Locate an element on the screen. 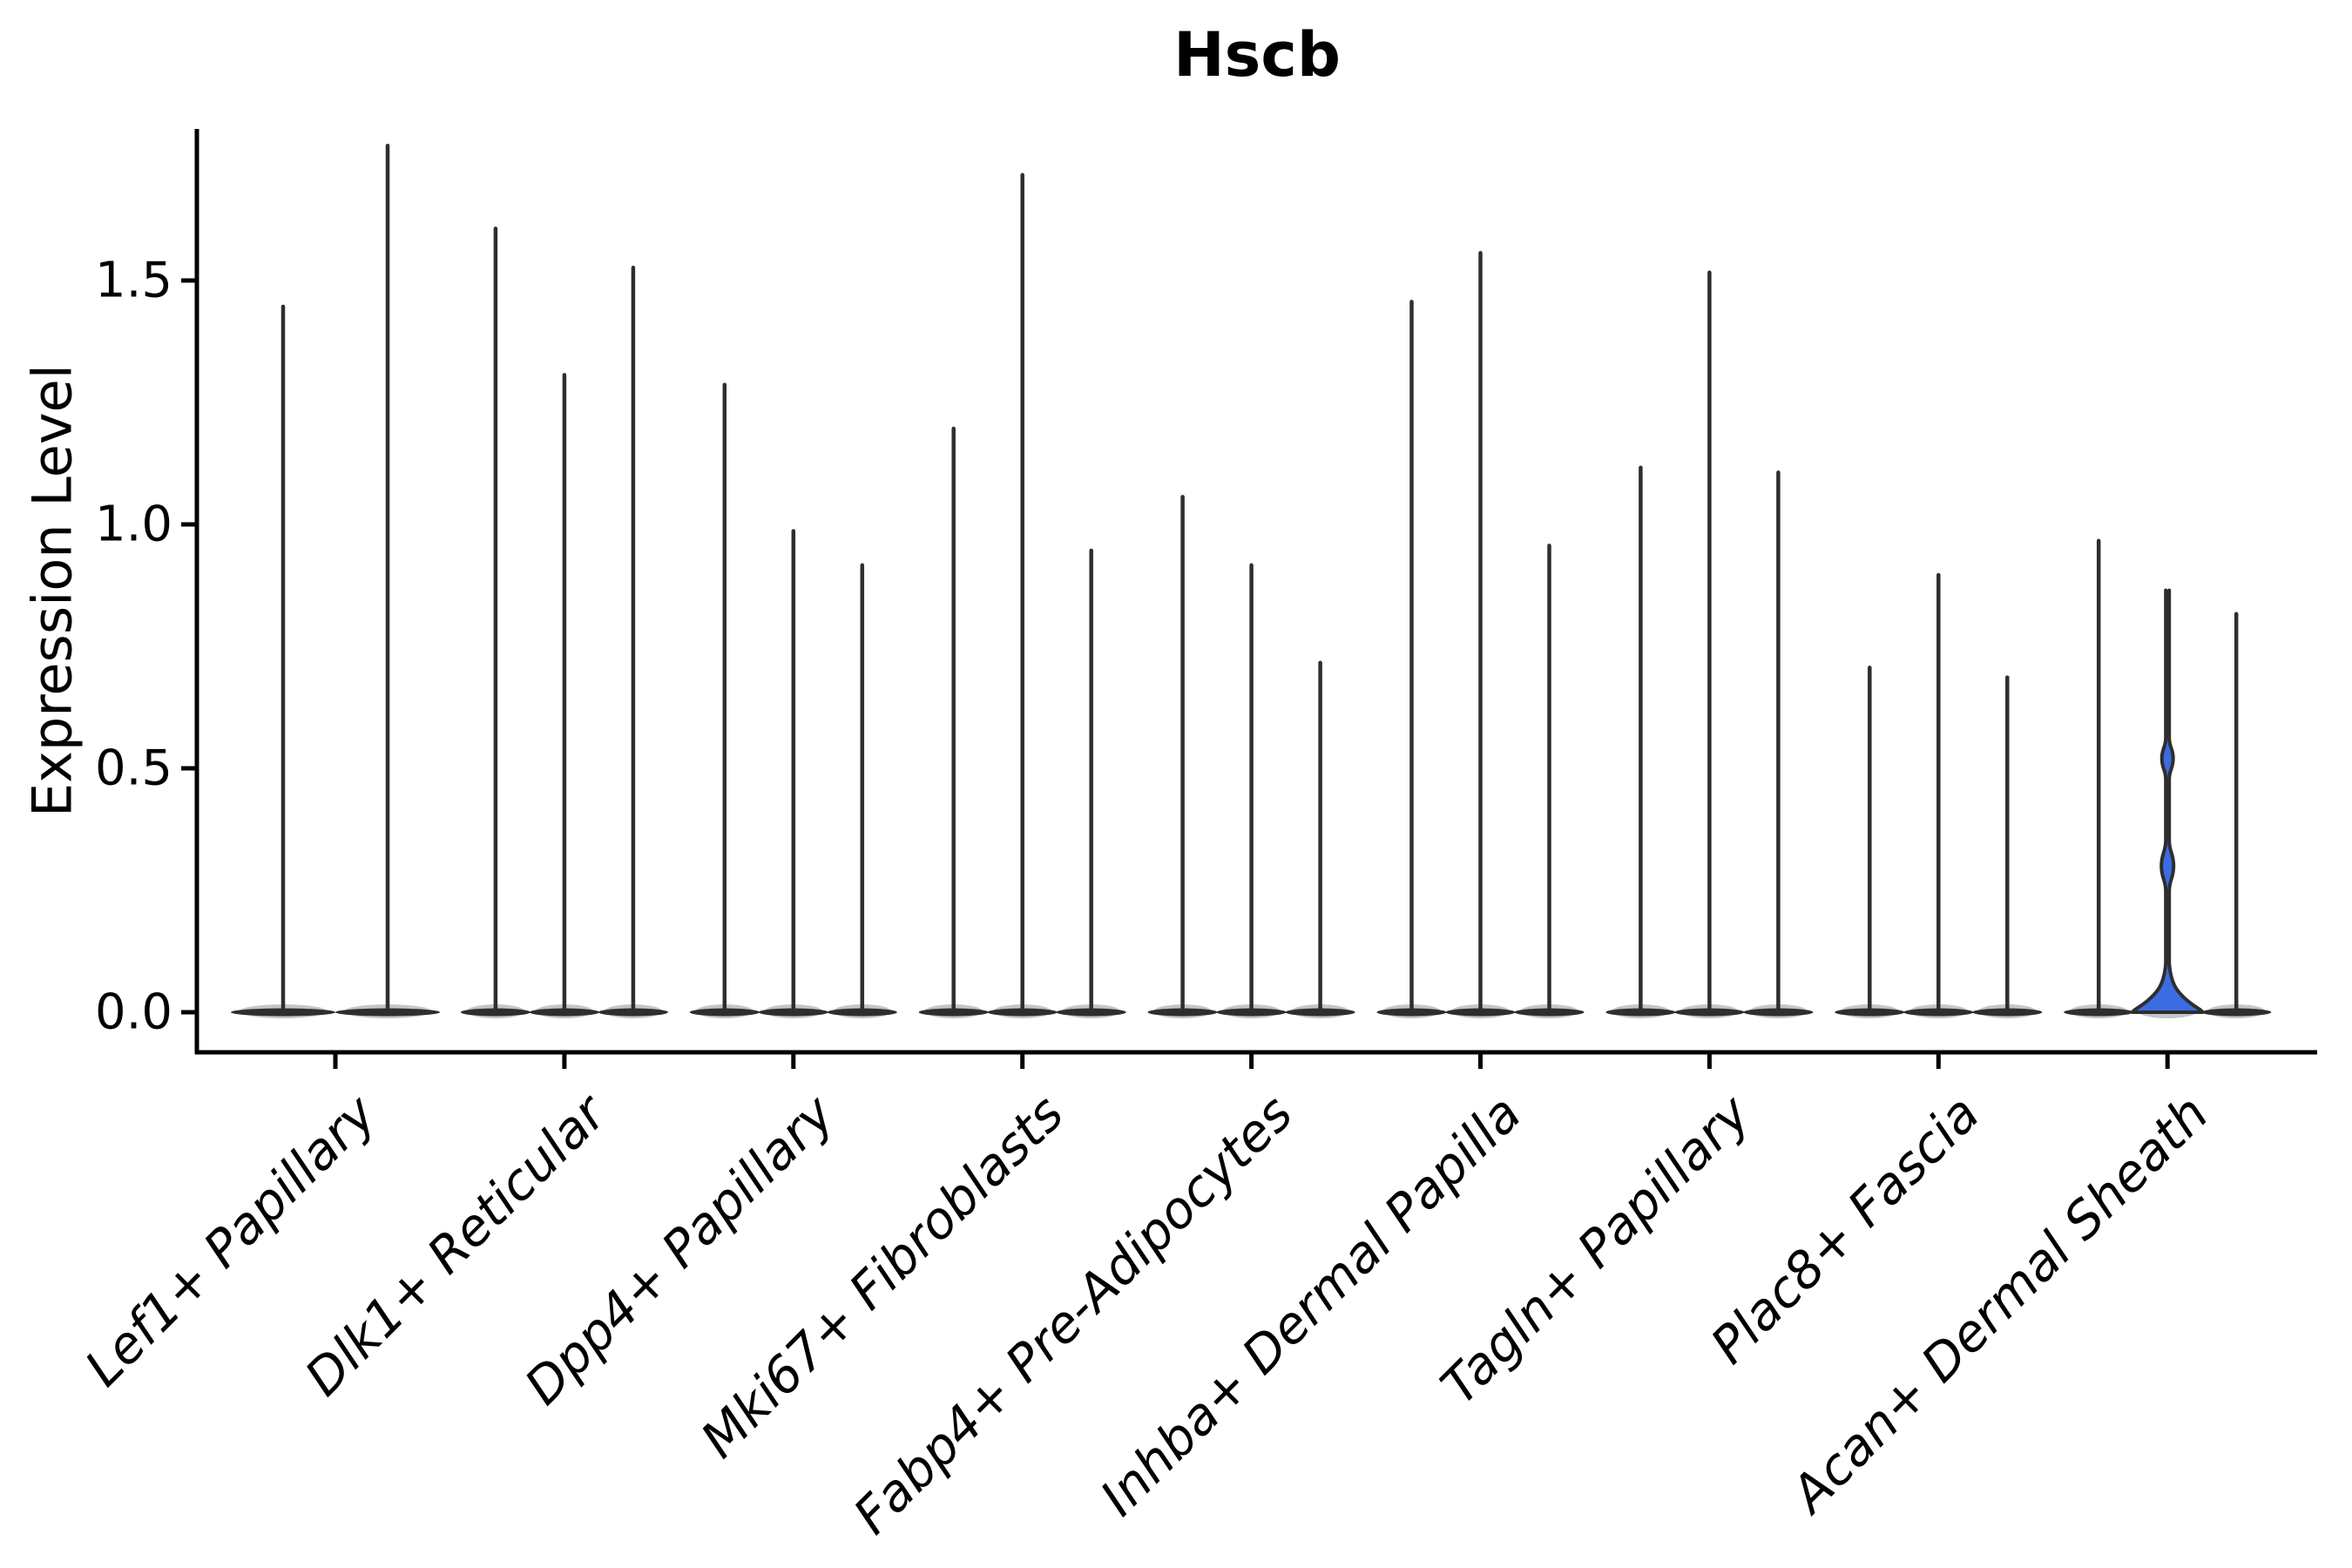 The width and height of the screenshot is (2352, 1568). y-tick-label: 0.0 is located at coordinates (133, 1012).